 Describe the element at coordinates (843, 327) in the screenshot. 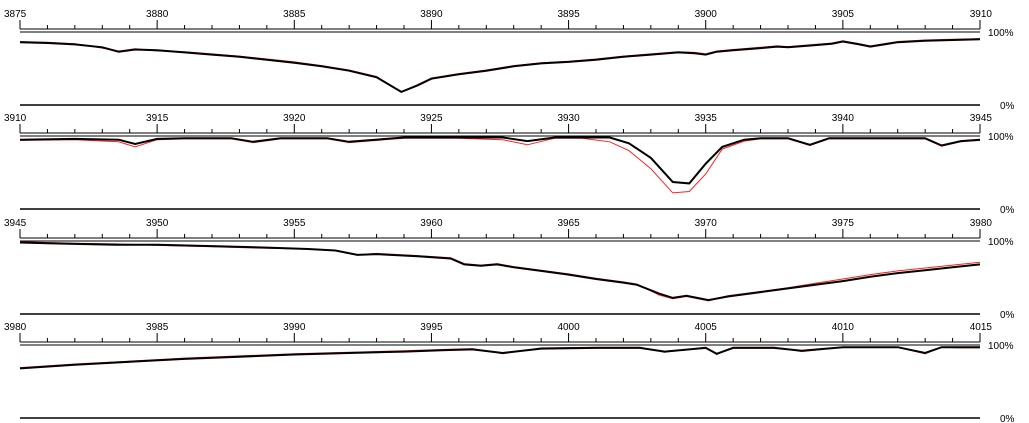

I see `tick-label: 4010` at that location.